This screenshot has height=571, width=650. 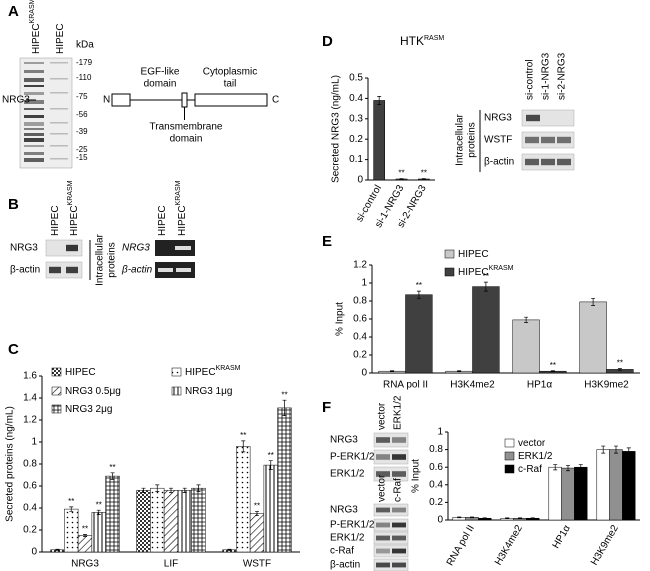 I want to click on y-tick-label: 1, so click(x=34, y=442).